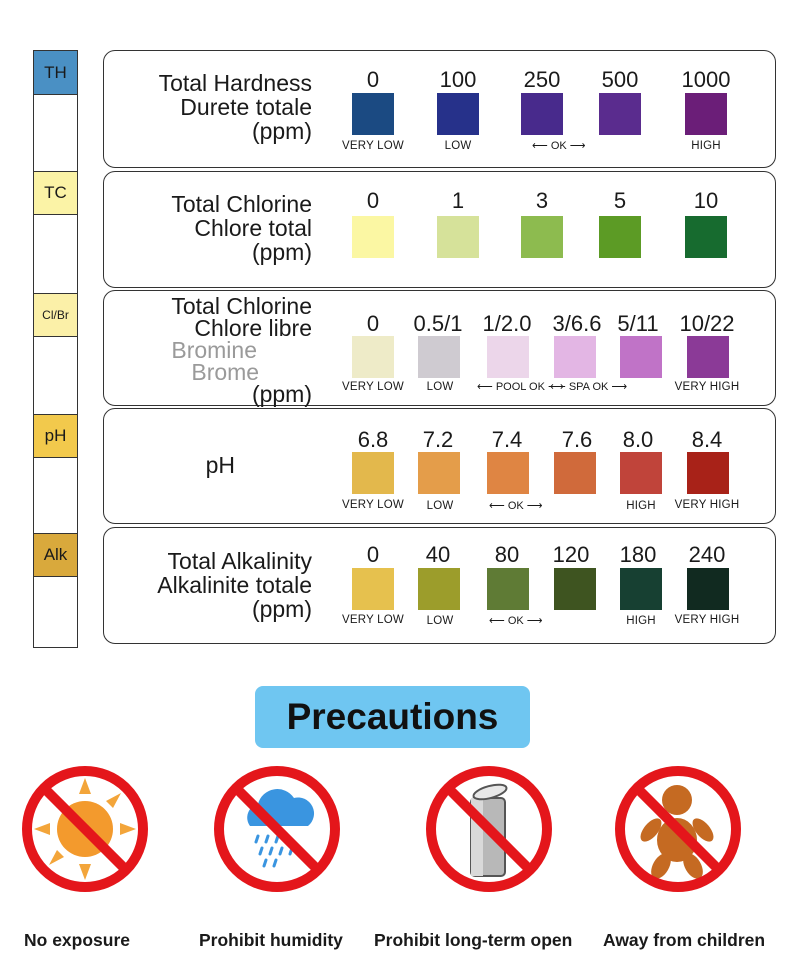 The image size is (800, 972). Describe the element at coordinates (507, 323) in the screenshot. I see `value-label: 1/2.0` at that location.